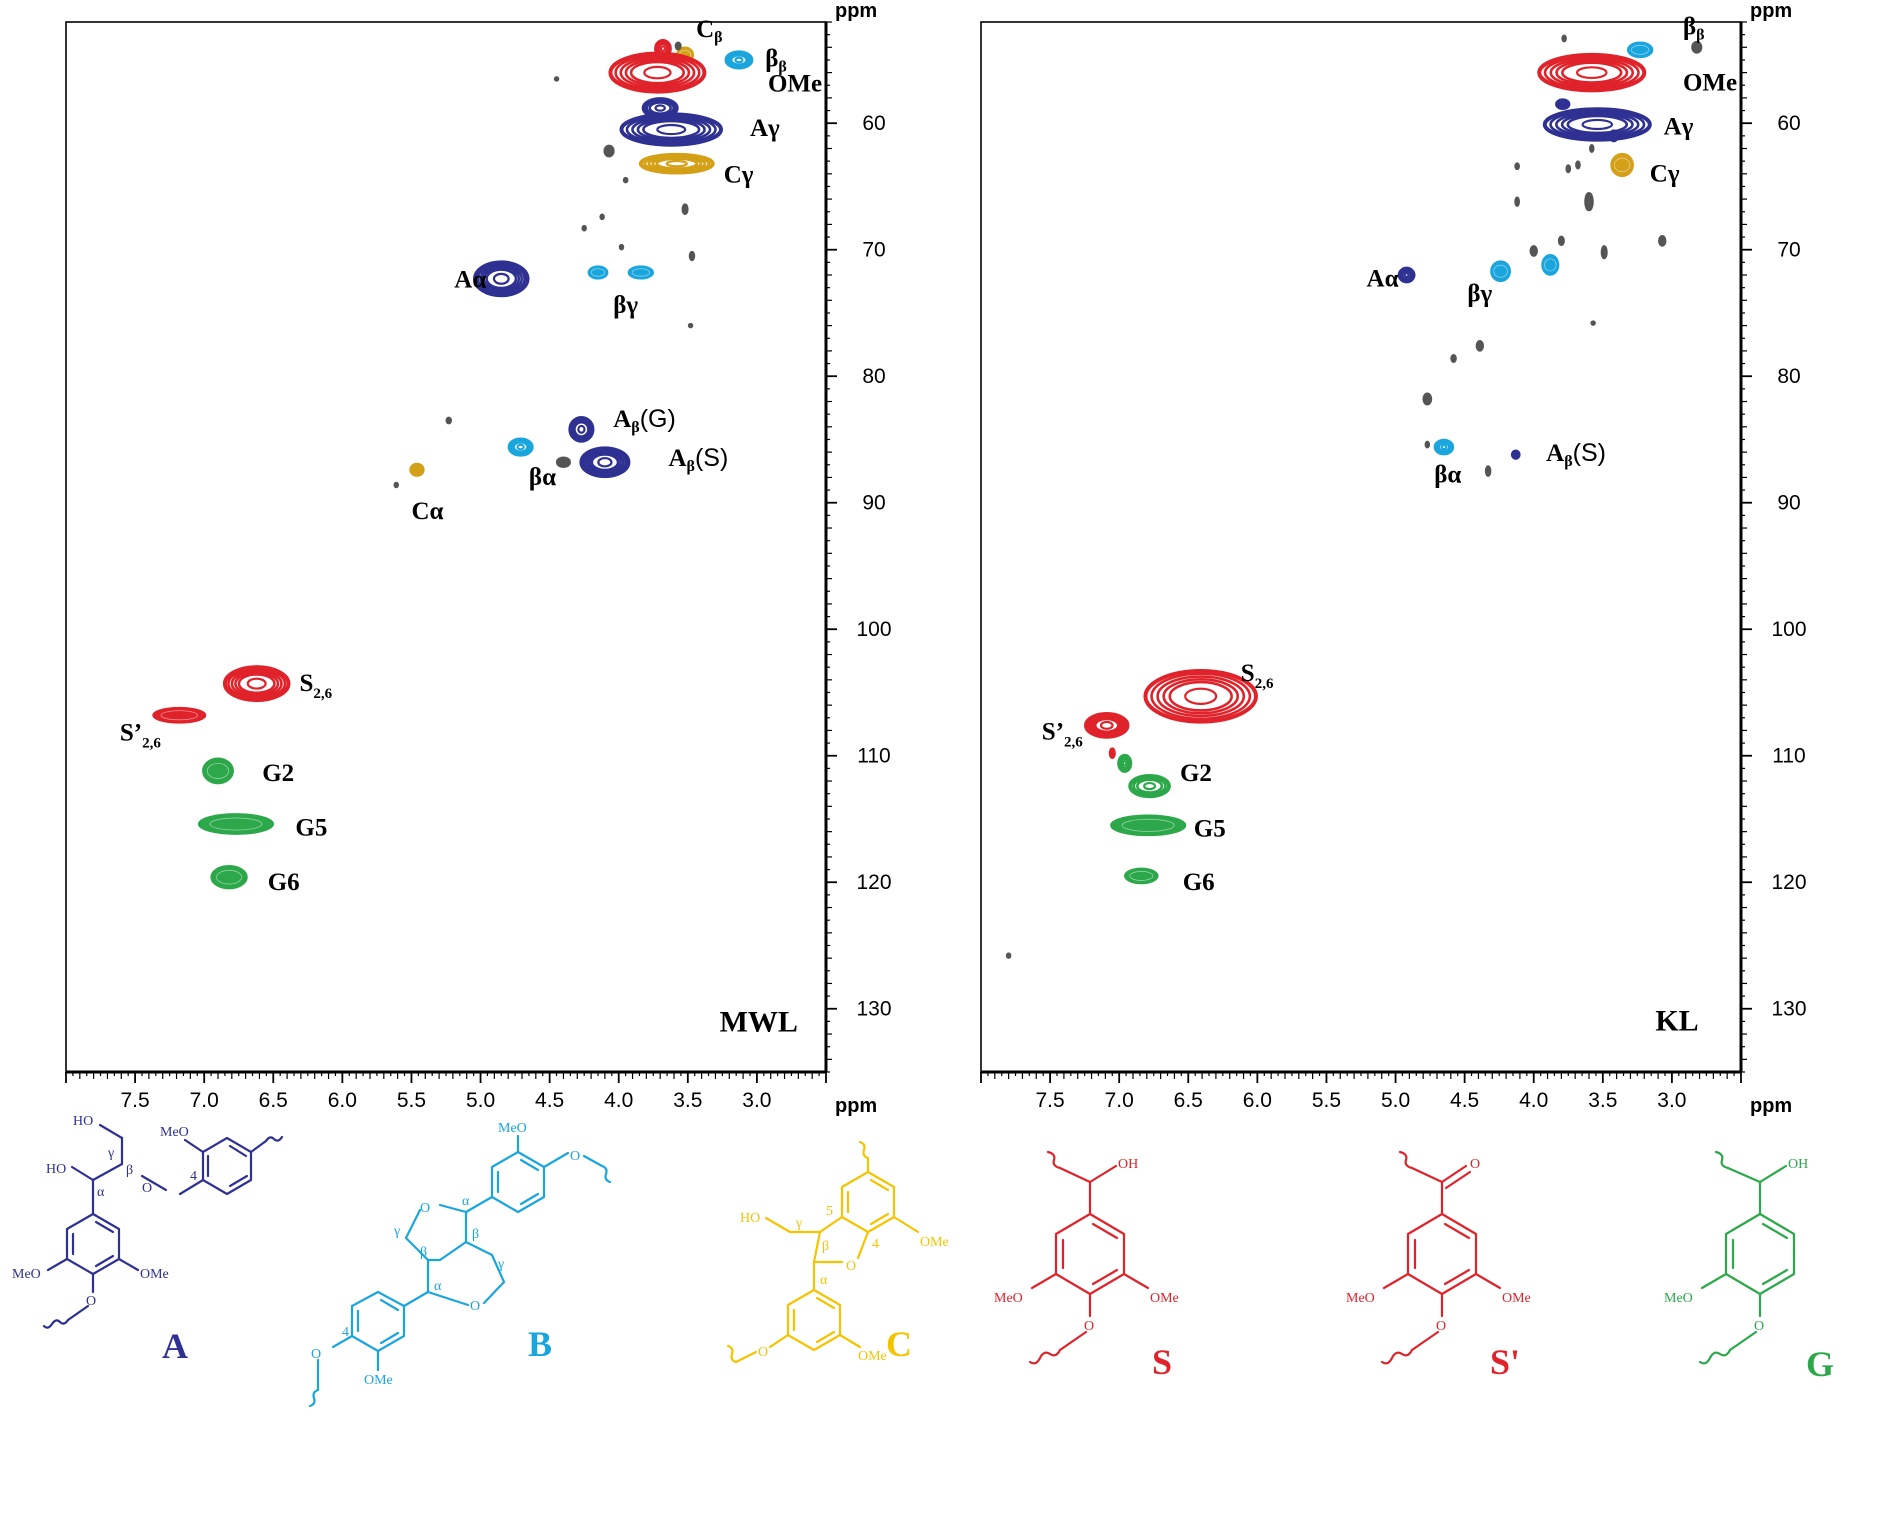 The width and height of the screenshot is (1900, 1531). What do you see at coordinates (1397, 1356) in the screenshot?
I see `structure-s-prime-wavy-bond` at bounding box center [1397, 1356].